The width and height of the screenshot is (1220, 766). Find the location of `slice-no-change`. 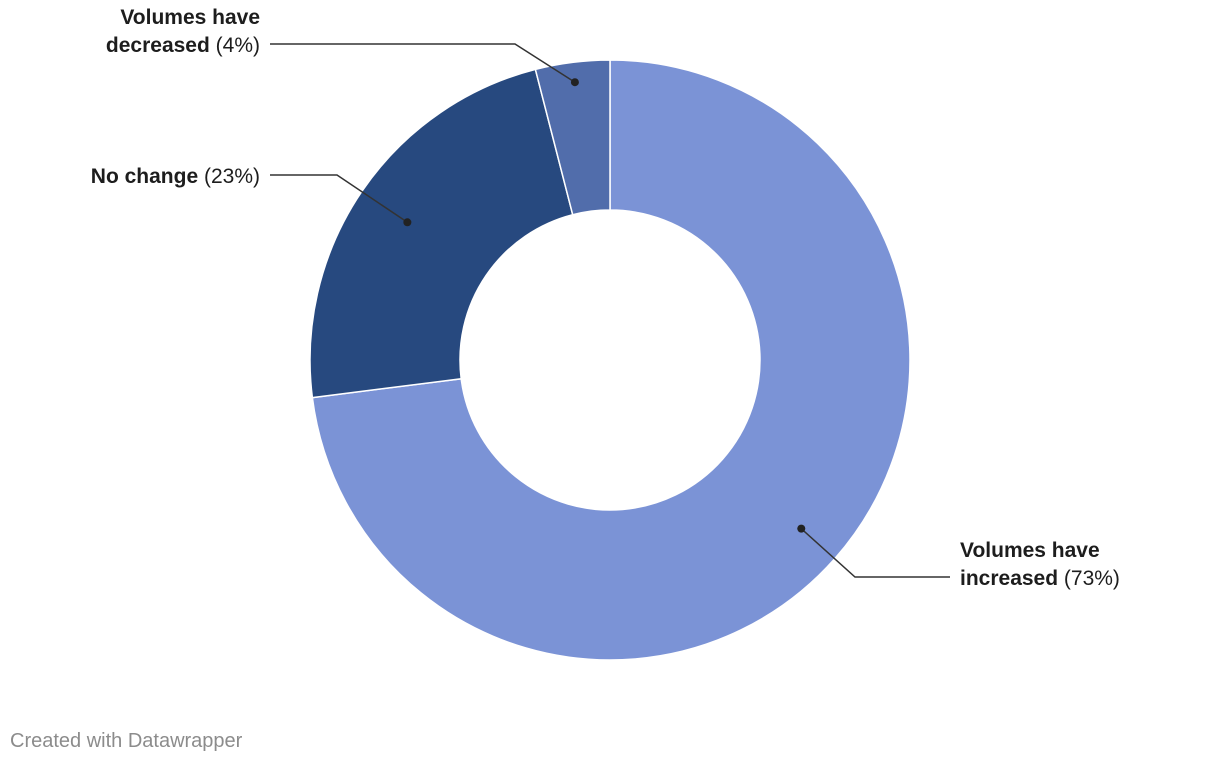

slice-no-change is located at coordinates (441, 233).